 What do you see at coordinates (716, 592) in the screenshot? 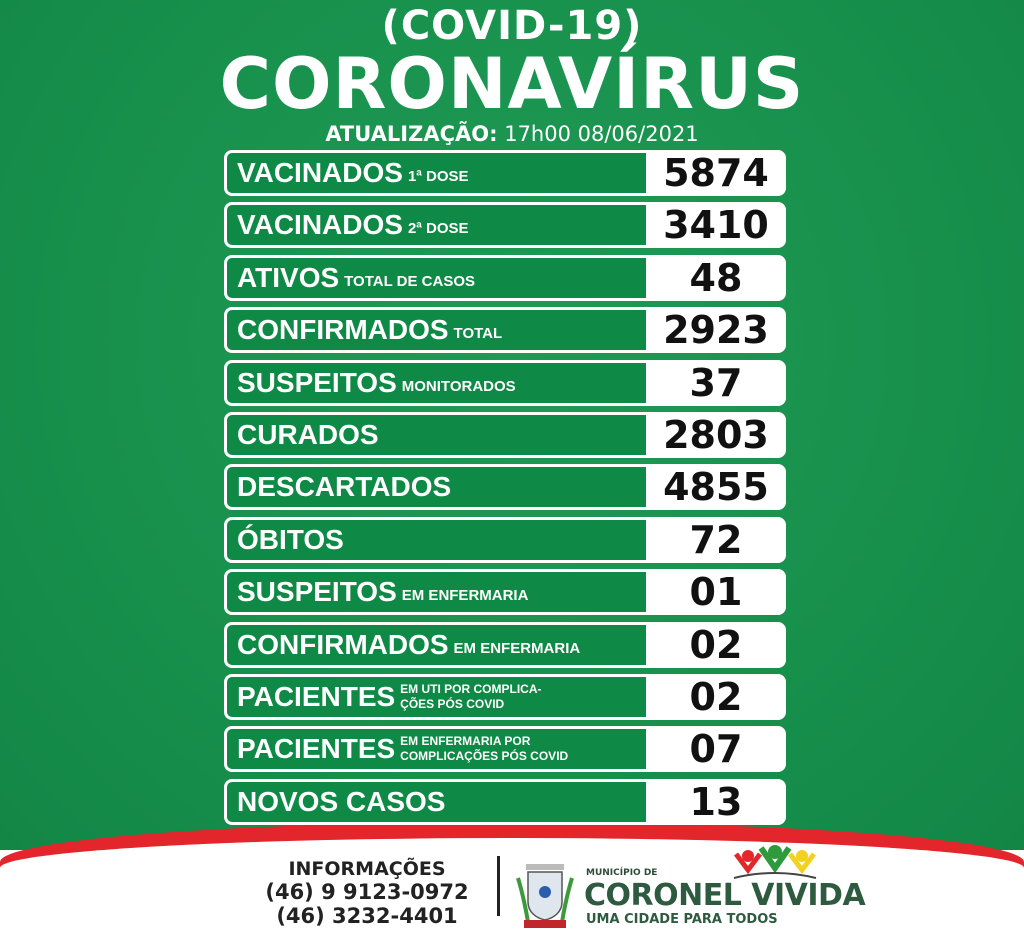
I see `stat-value: 01` at bounding box center [716, 592].